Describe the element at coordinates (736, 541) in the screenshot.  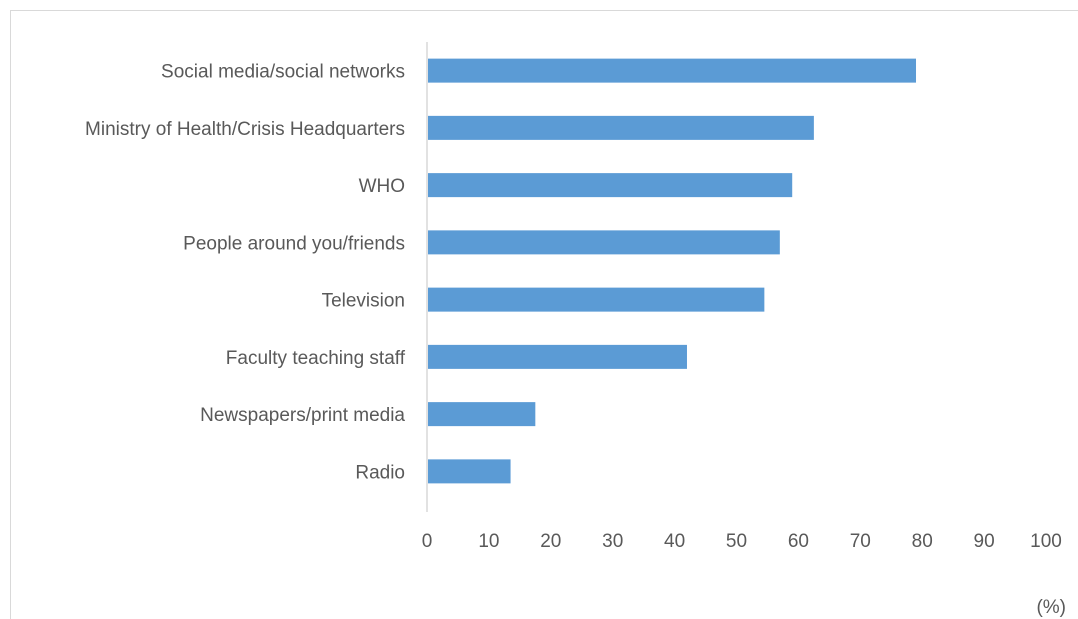
I see `x-tick-label: 50` at that location.